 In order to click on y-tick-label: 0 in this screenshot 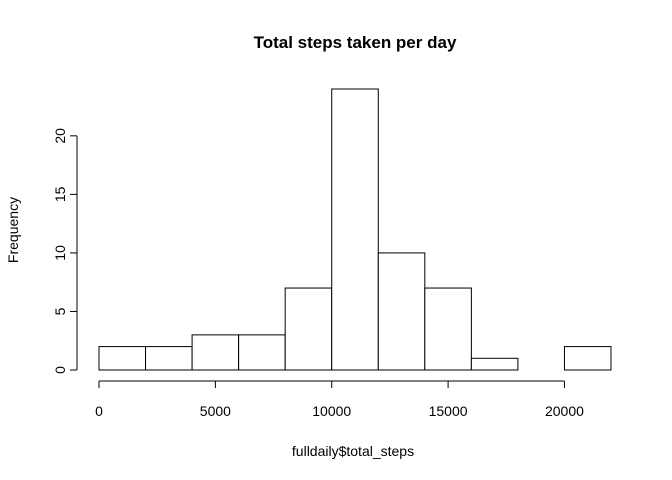, I will do `click(60, 370)`.